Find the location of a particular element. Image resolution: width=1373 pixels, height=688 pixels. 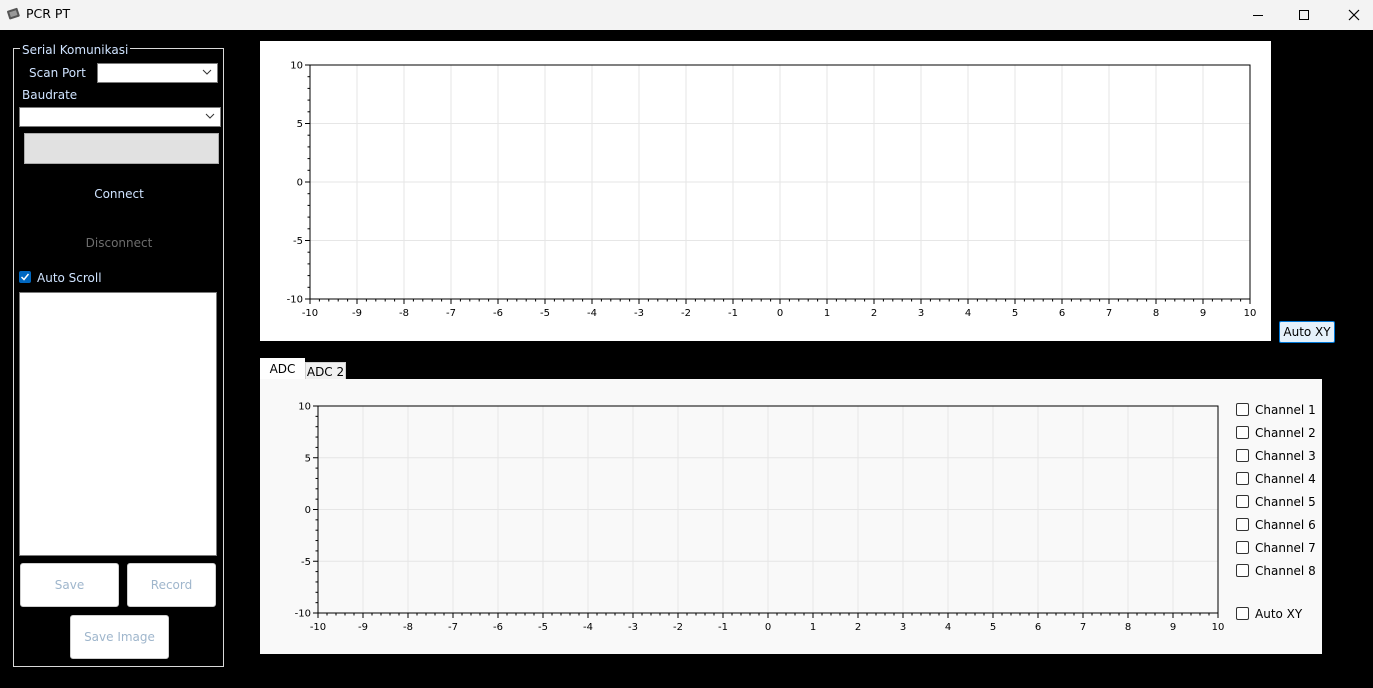

channel-8-label: Channel 8 is located at coordinates (1285, 571).